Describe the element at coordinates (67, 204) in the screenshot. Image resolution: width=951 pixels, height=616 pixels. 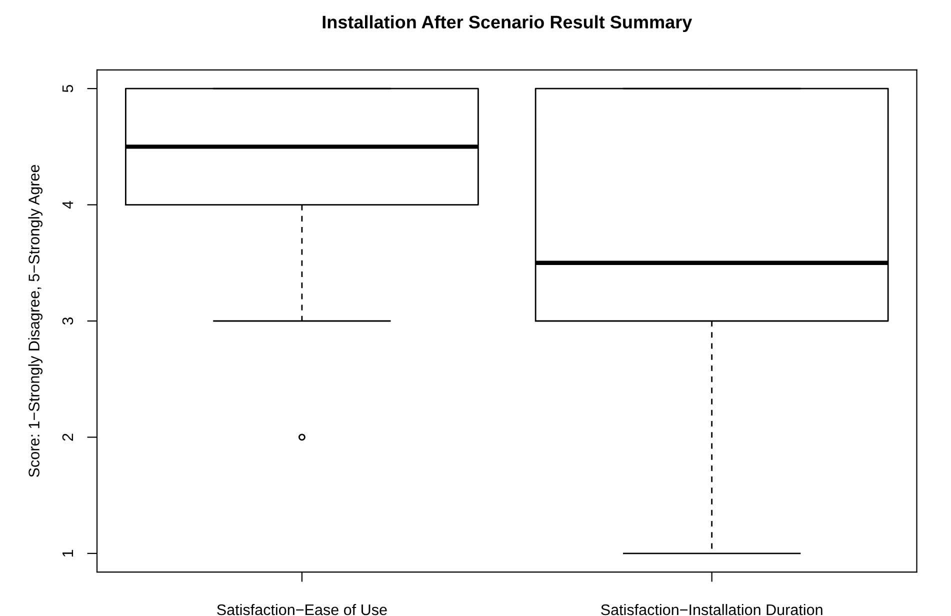
I see `y-tick-label: 4` at that location.